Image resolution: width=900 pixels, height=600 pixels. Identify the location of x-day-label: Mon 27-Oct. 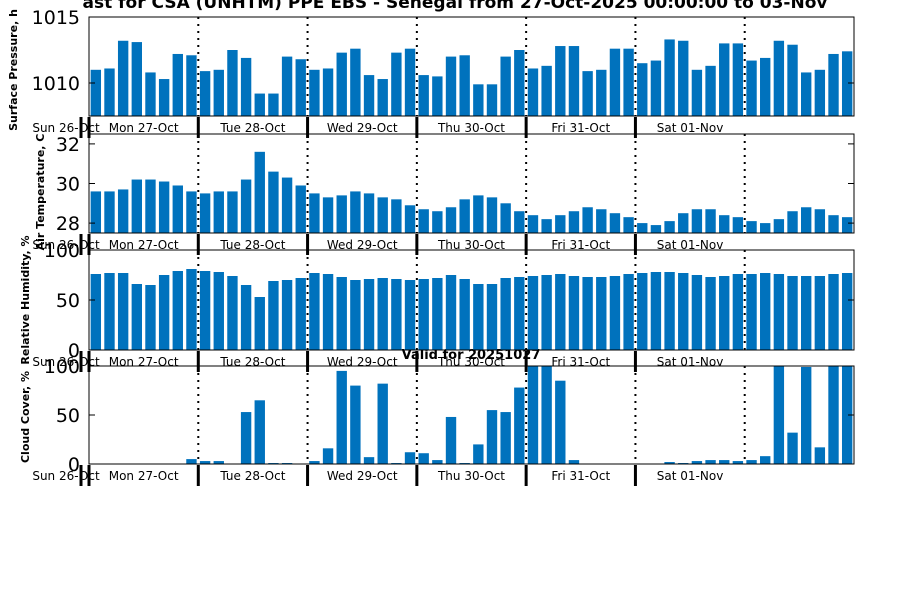
(144, 476).